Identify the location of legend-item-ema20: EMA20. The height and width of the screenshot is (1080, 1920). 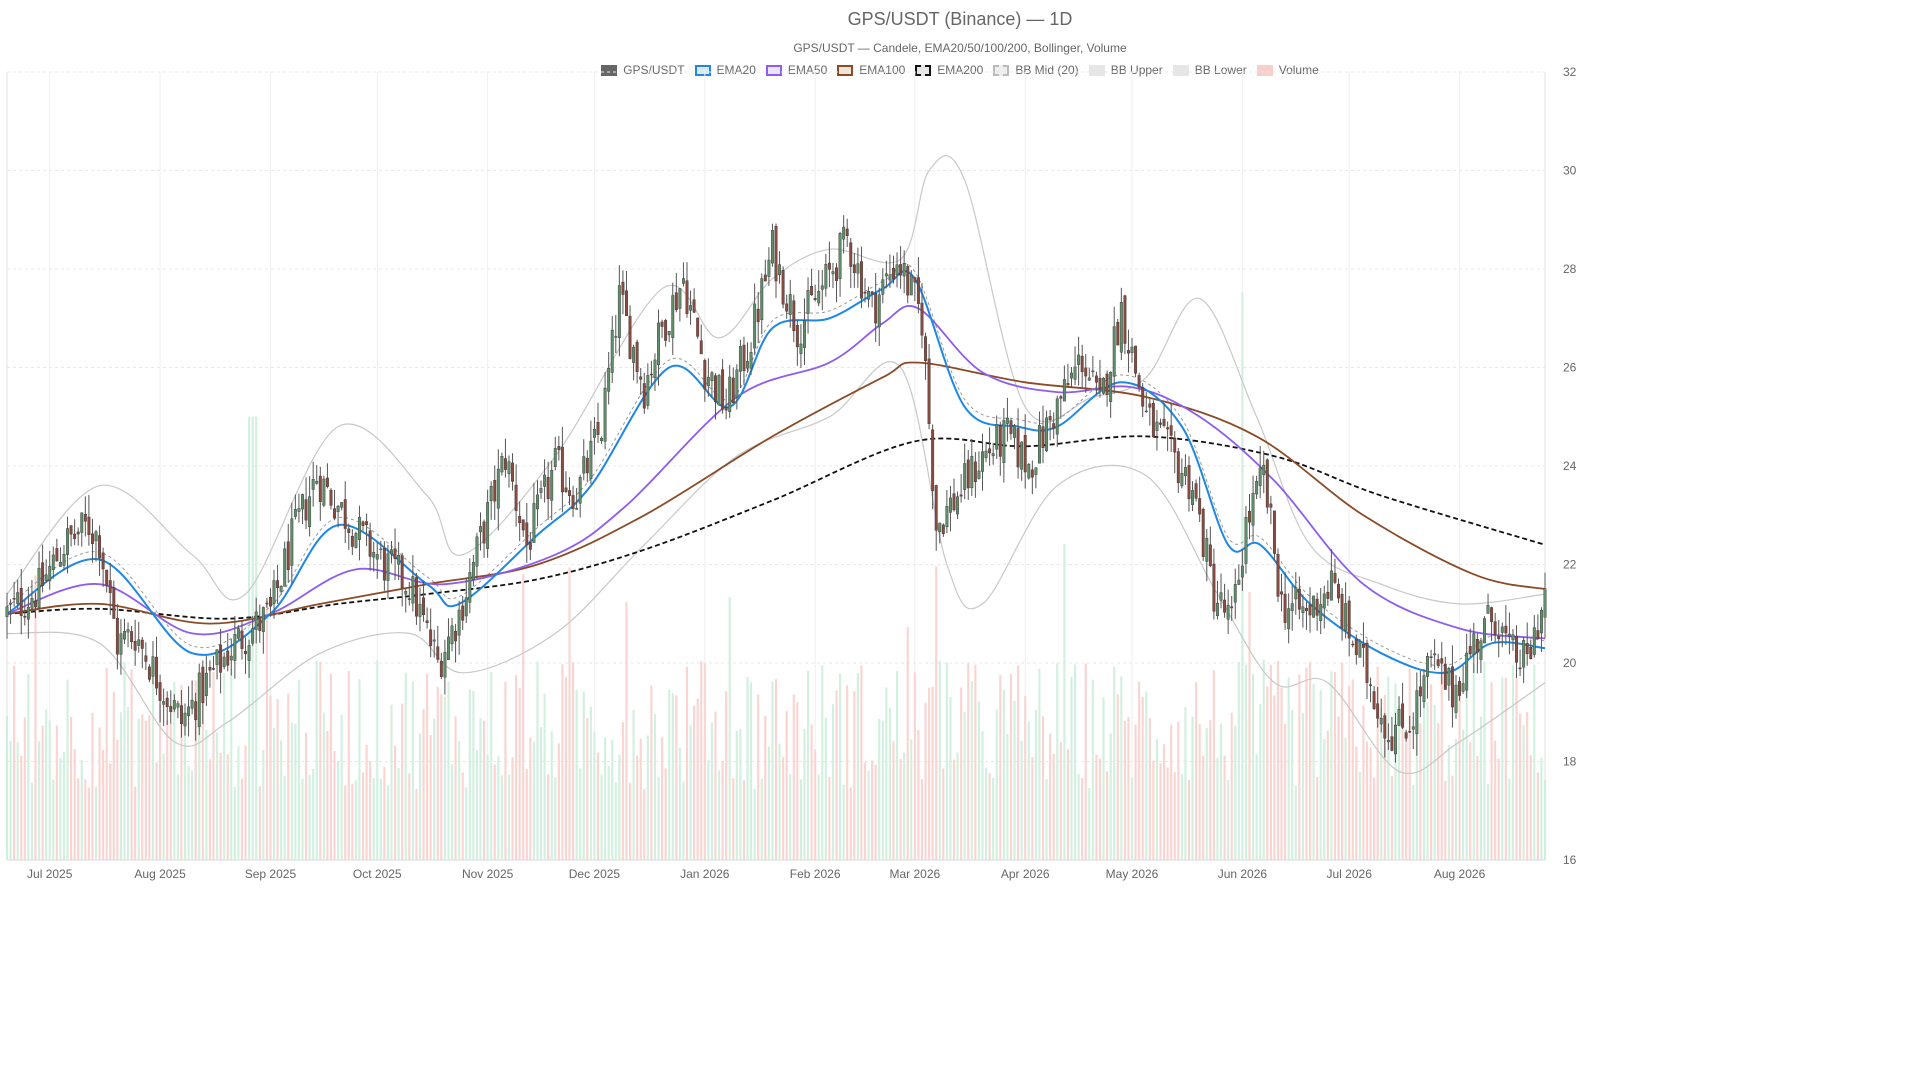
(725, 70).